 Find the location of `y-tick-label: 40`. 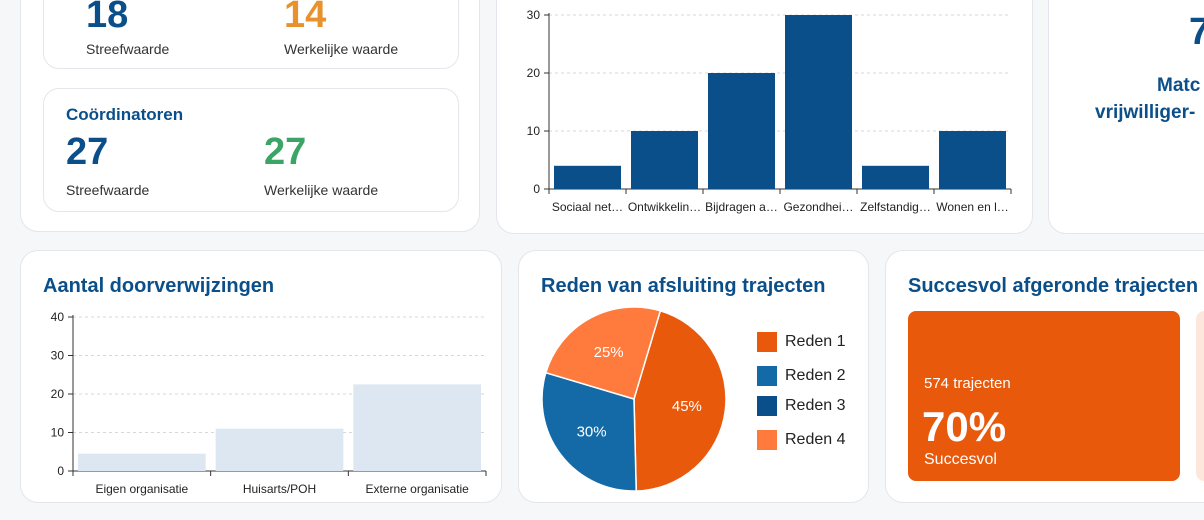

y-tick-label: 40 is located at coordinates (58, 317).